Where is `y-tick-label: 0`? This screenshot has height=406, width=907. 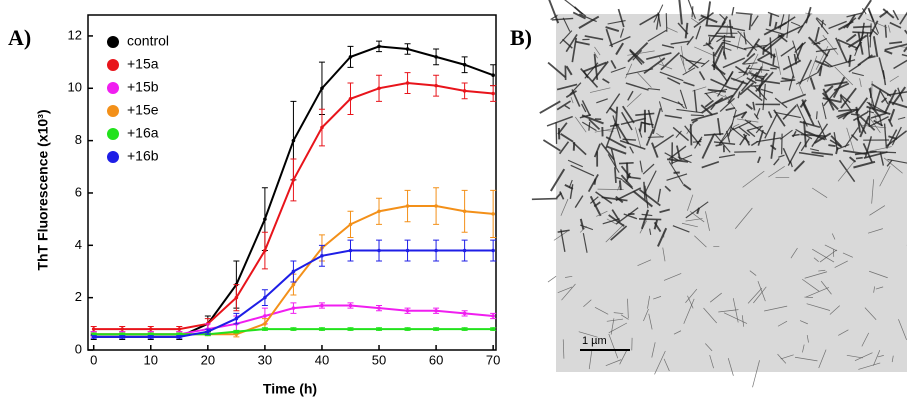
y-tick-label: 0 is located at coordinates (78, 348).